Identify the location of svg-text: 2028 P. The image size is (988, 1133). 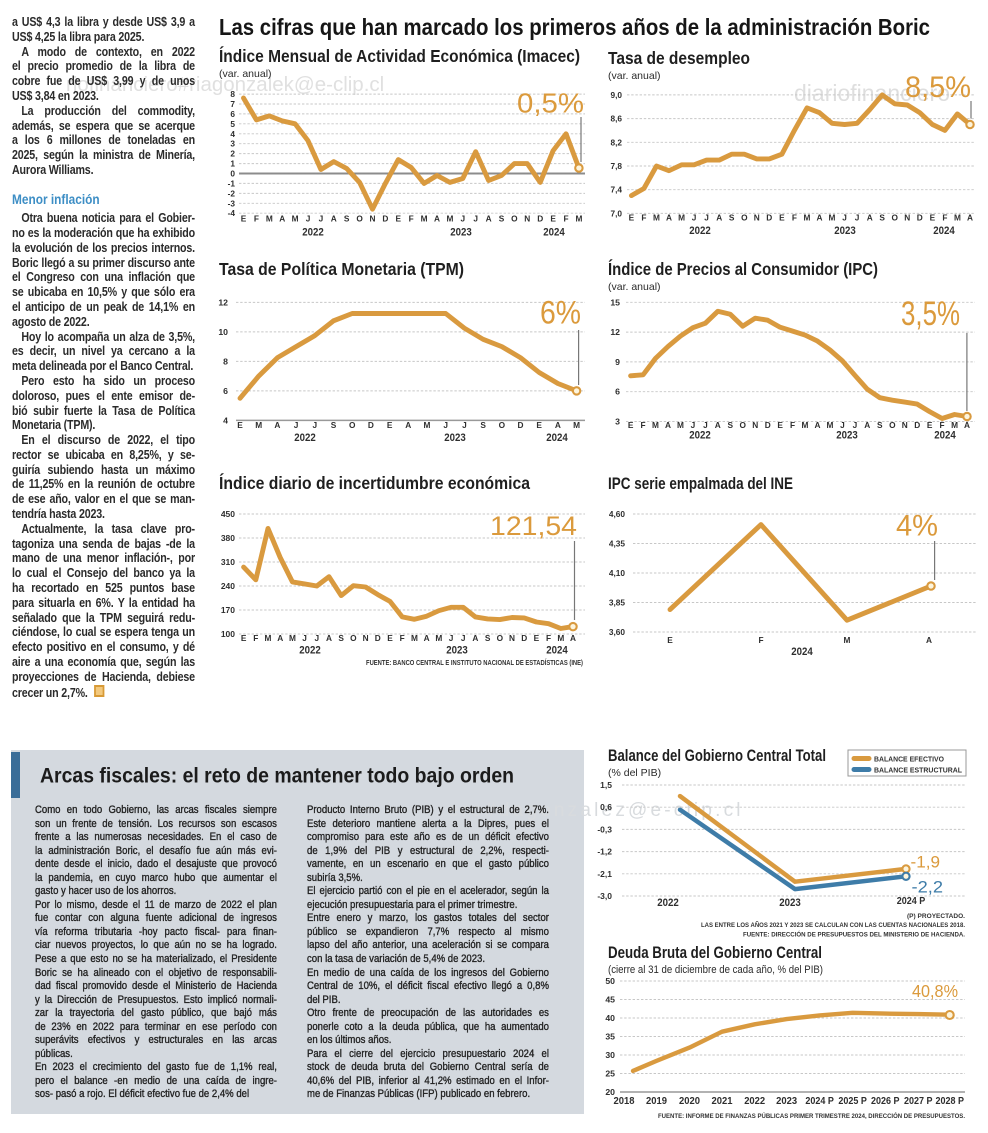
(949, 1101).